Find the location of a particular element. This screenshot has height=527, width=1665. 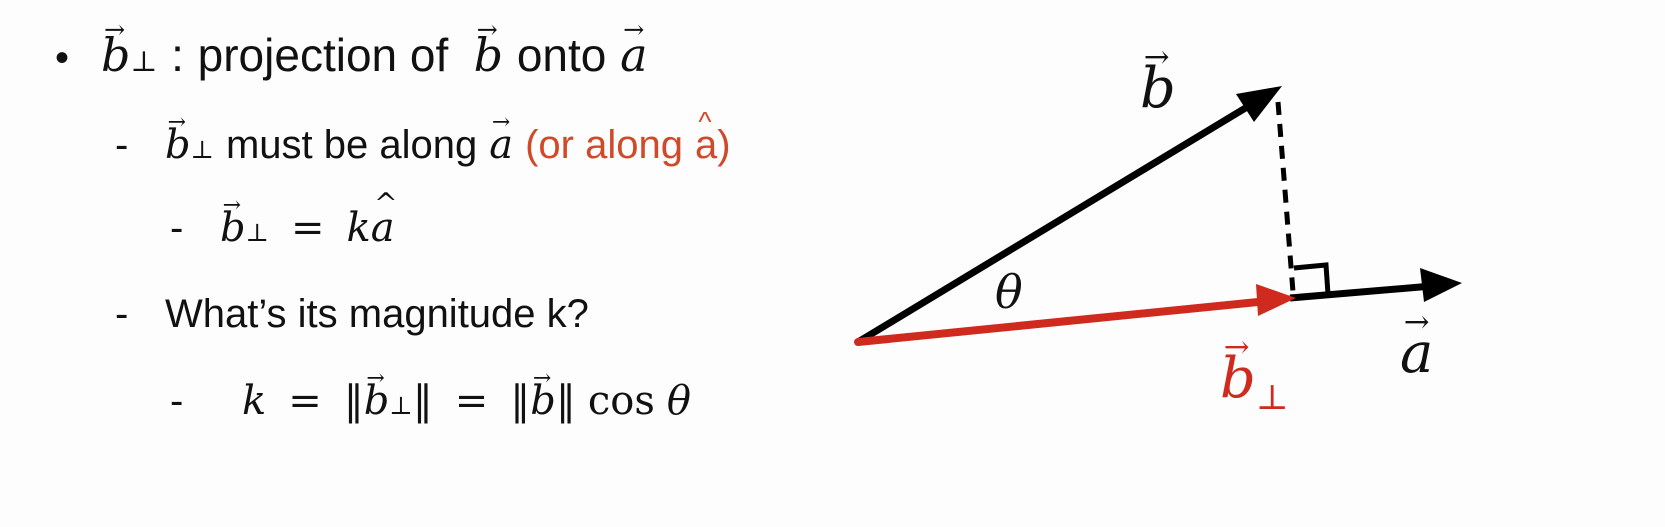

onto-text: onto is located at coordinates (561, 55).